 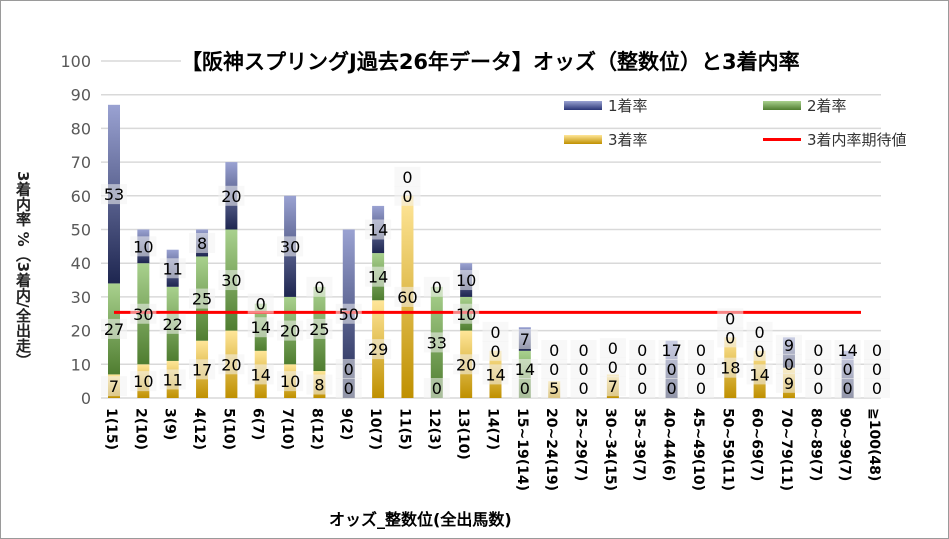 What do you see at coordinates (874, 444) in the screenshot?
I see `x-tick-label: ≧100(48)` at bounding box center [874, 444].